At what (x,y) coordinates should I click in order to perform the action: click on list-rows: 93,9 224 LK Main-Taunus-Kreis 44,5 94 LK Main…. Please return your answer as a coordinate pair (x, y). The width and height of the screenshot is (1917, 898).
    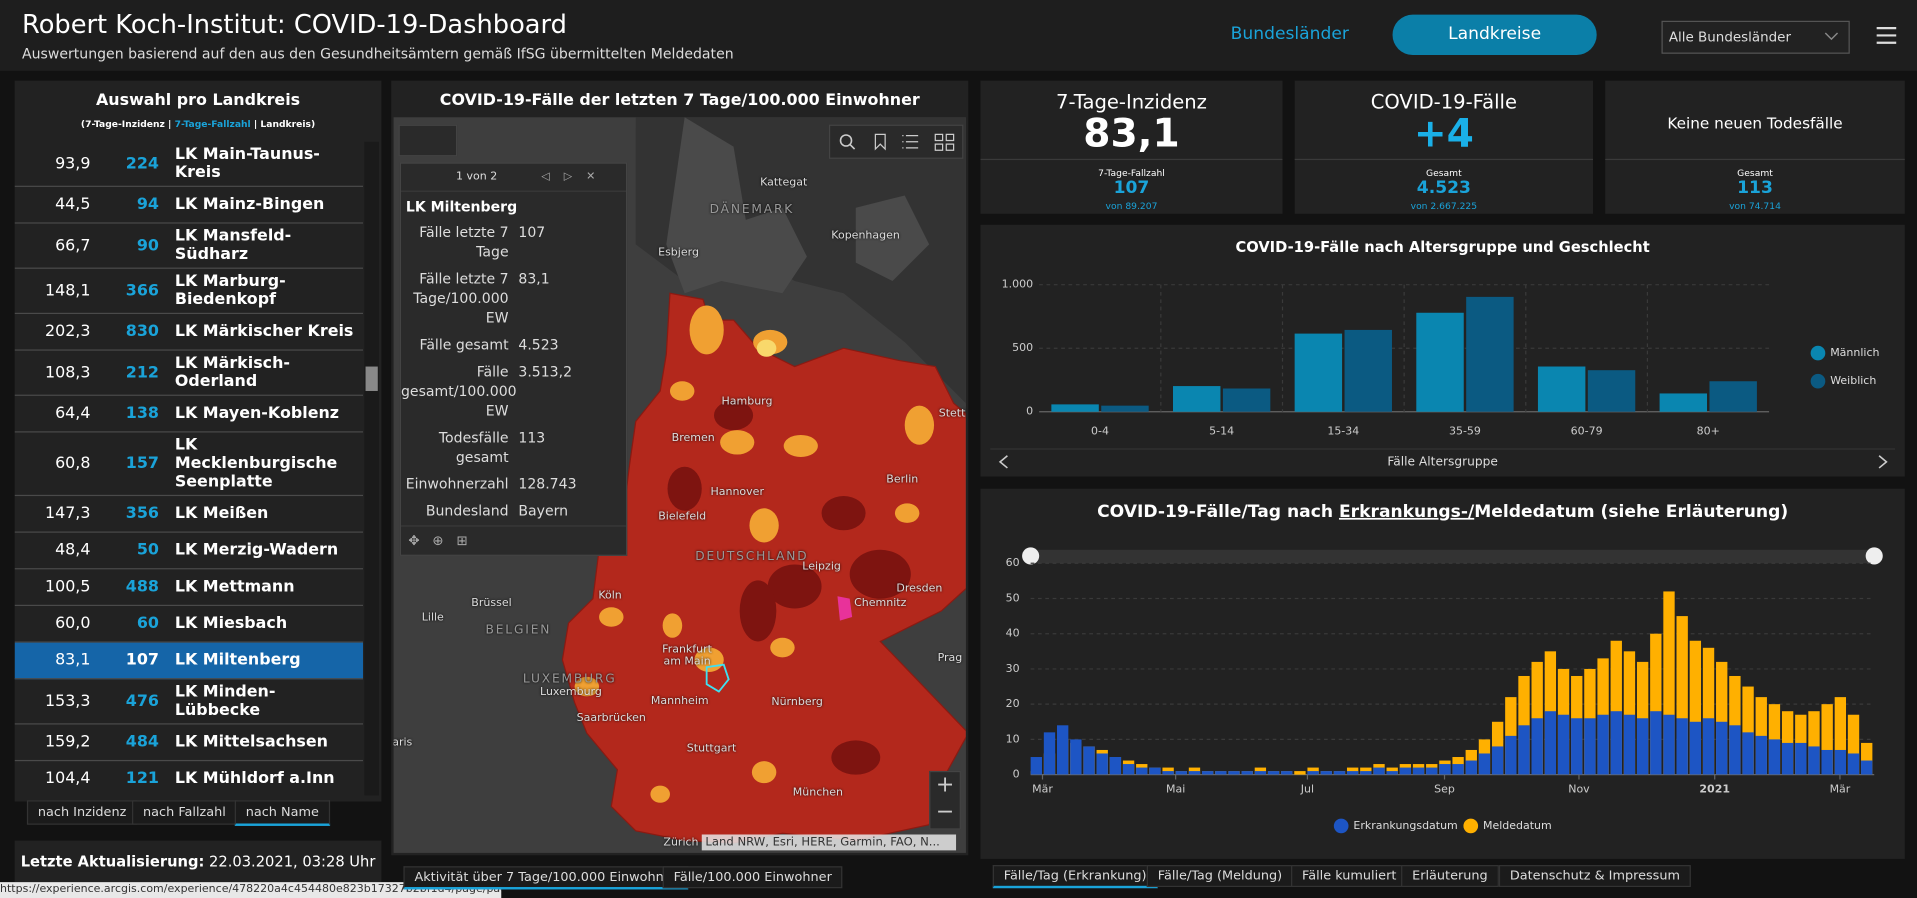
    Looking at the image, I should click on (189, 469).